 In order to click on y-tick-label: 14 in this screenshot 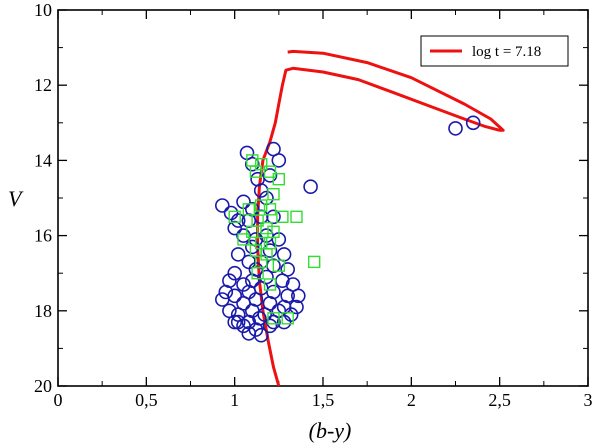, I will do `click(43, 160)`.